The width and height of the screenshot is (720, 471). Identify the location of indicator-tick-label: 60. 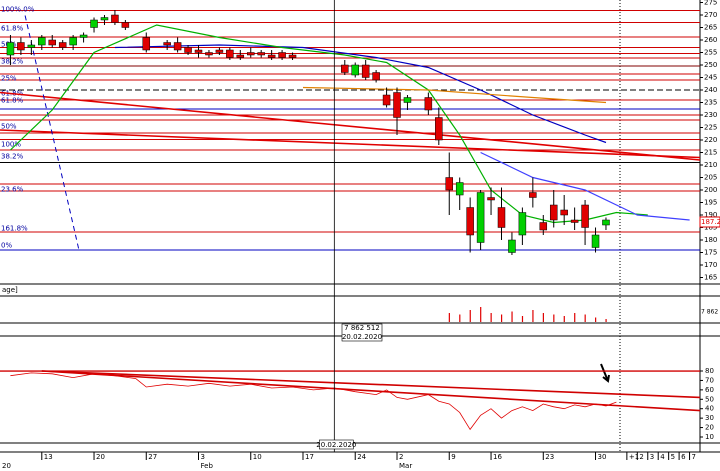
(709, 390).